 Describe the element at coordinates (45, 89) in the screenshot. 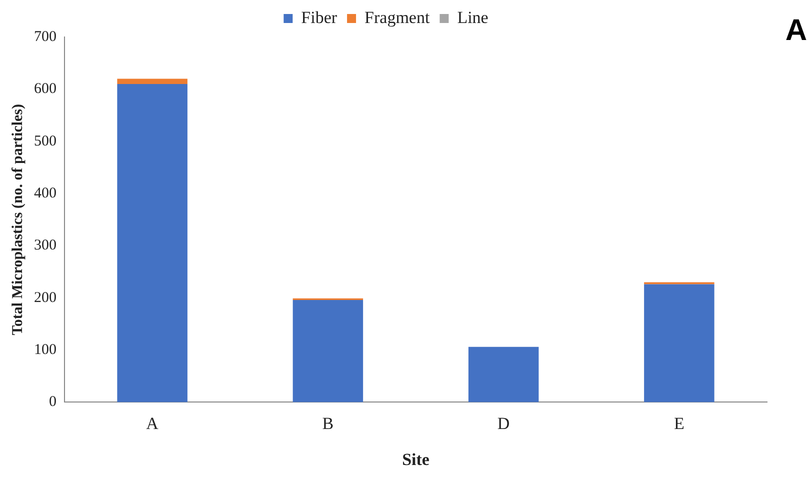

I see `y-tick-label: 600` at that location.